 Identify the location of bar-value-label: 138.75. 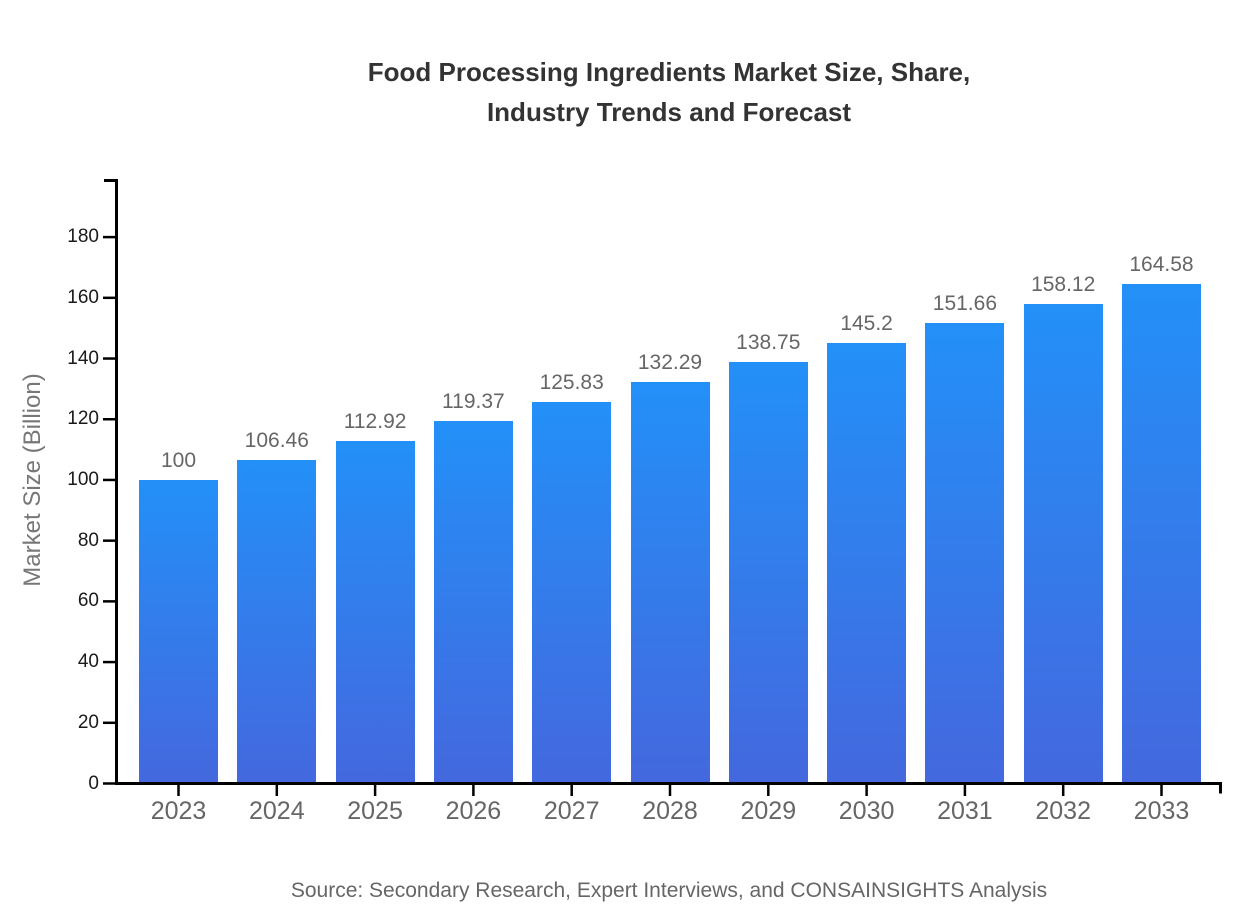
(768, 343).